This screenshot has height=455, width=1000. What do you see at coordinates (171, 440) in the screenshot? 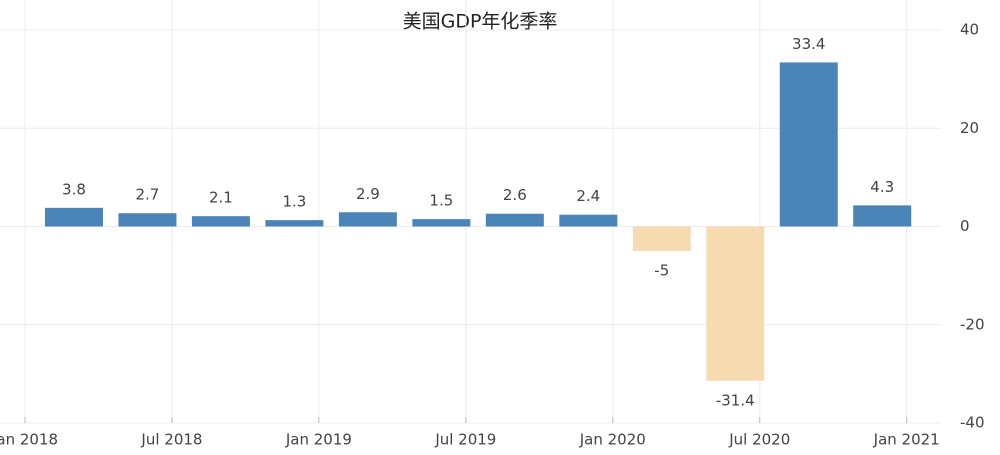
I see `x-tick-label: Jul 2018` at bounding box center [171, 440].